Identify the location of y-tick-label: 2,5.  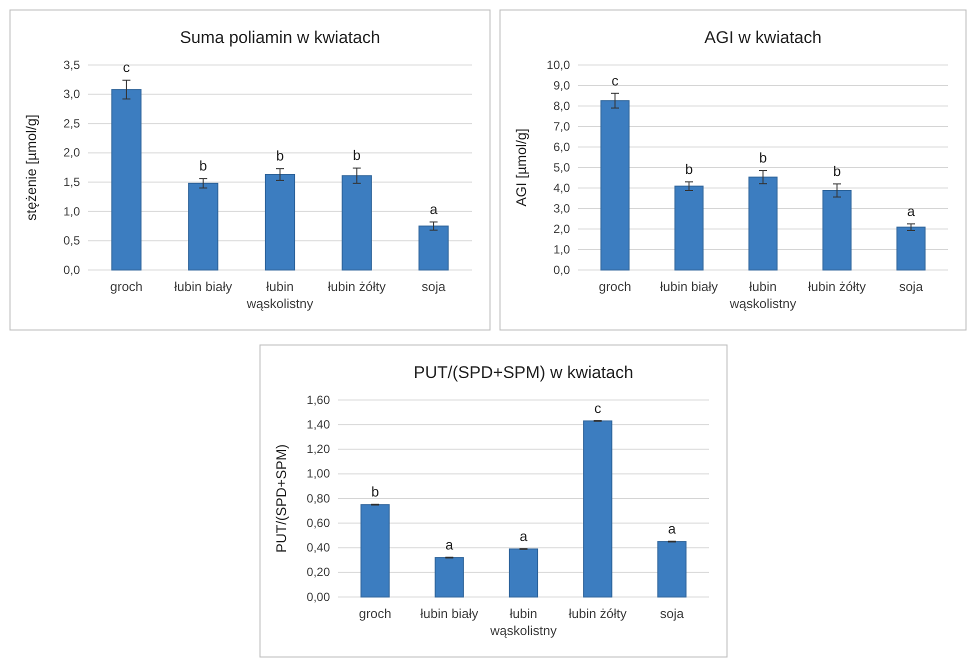
(71, 123).